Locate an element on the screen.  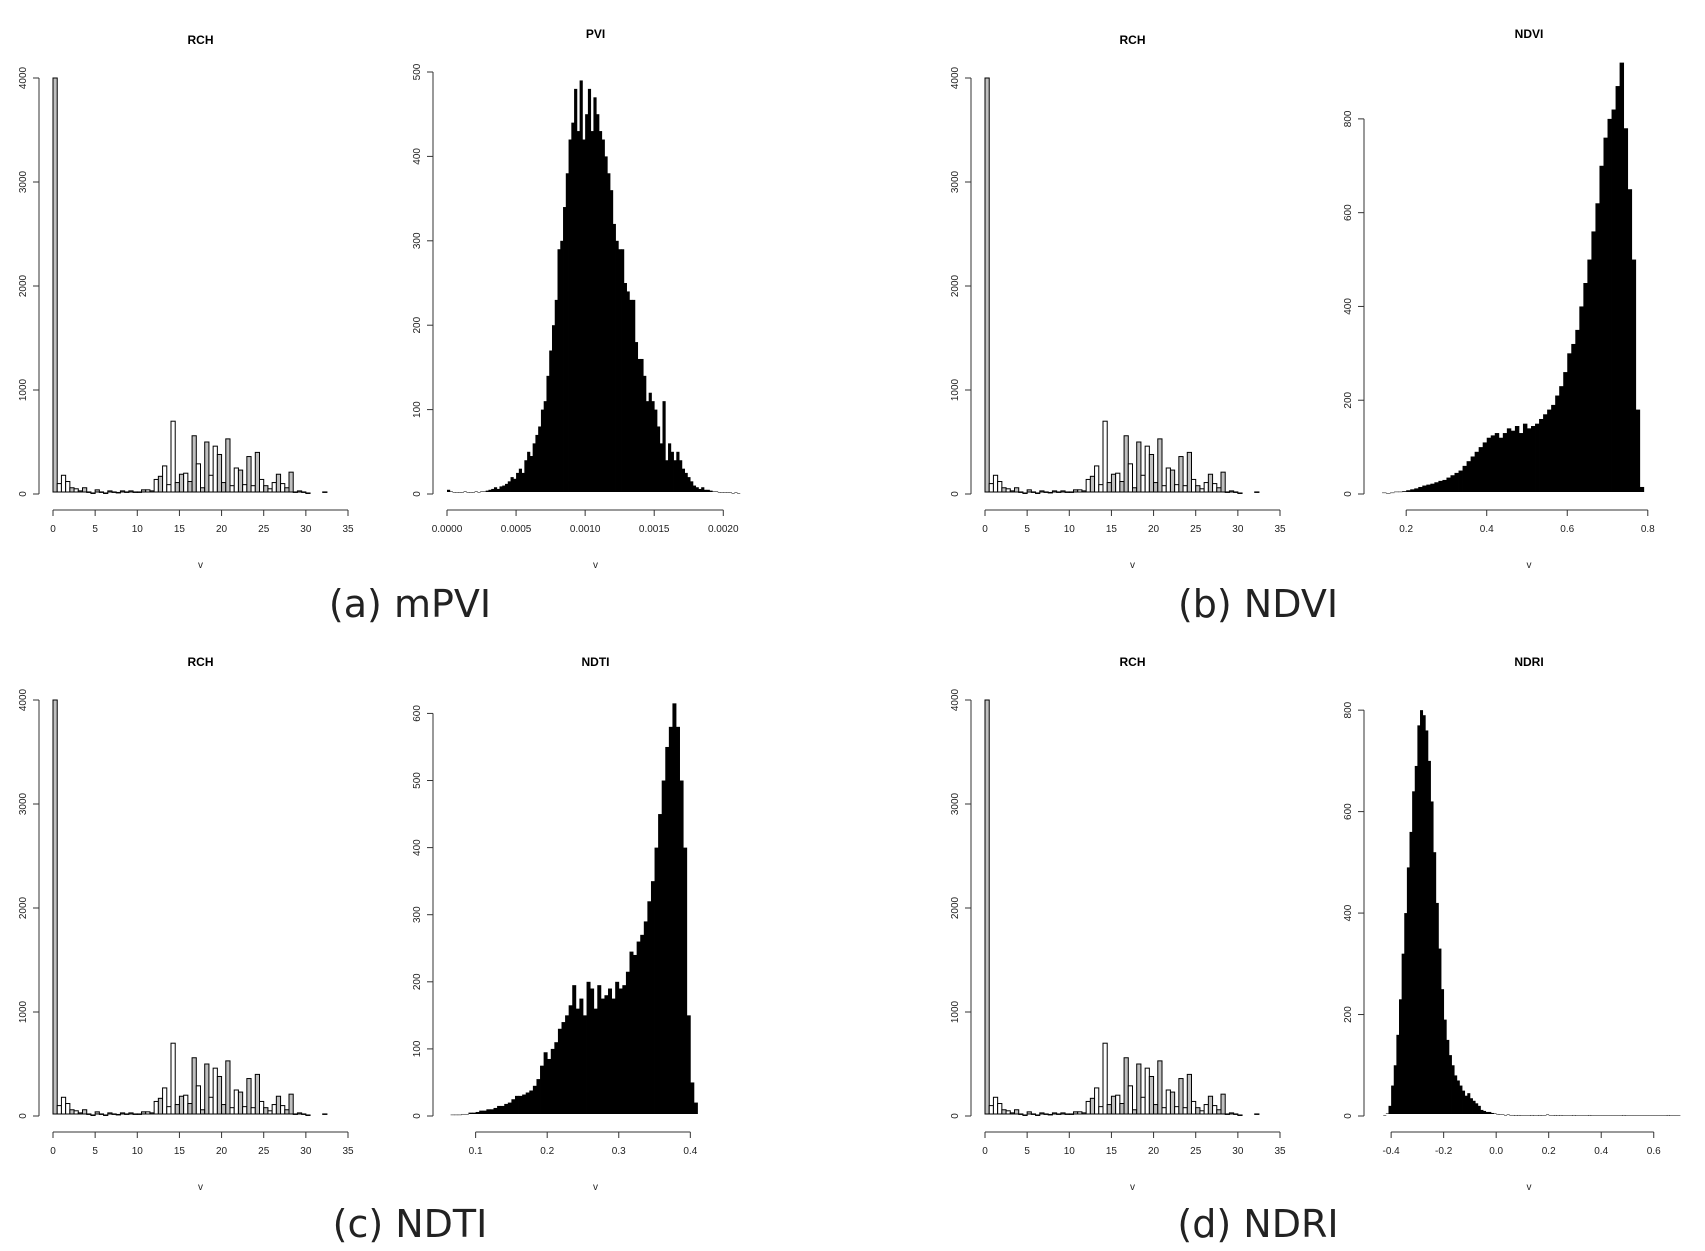
y-tick-label: 300 is located at coordinates (417, 240).